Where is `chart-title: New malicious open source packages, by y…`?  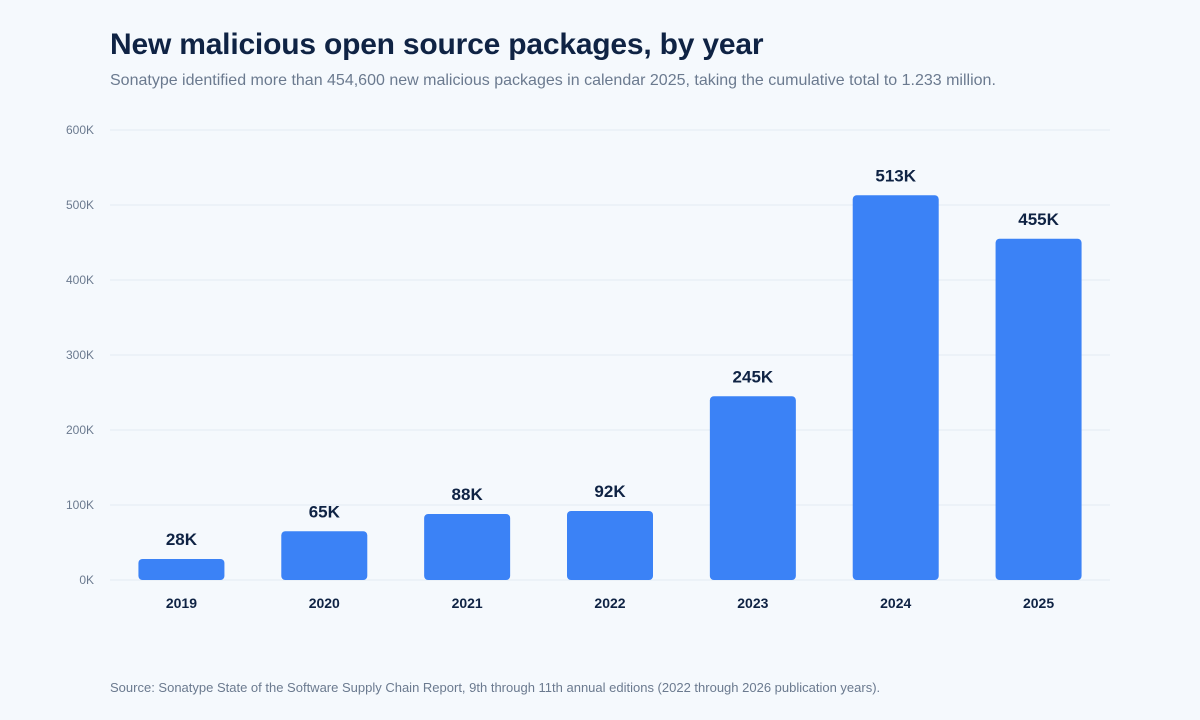 chart-title: New malicious open source packages, by y… is located at coordinates (437, 44).